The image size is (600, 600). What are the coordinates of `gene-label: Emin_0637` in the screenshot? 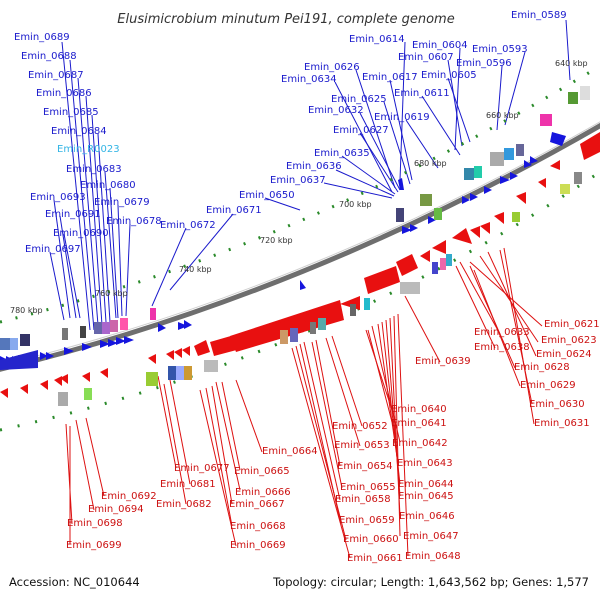 It's located at (298, 180).